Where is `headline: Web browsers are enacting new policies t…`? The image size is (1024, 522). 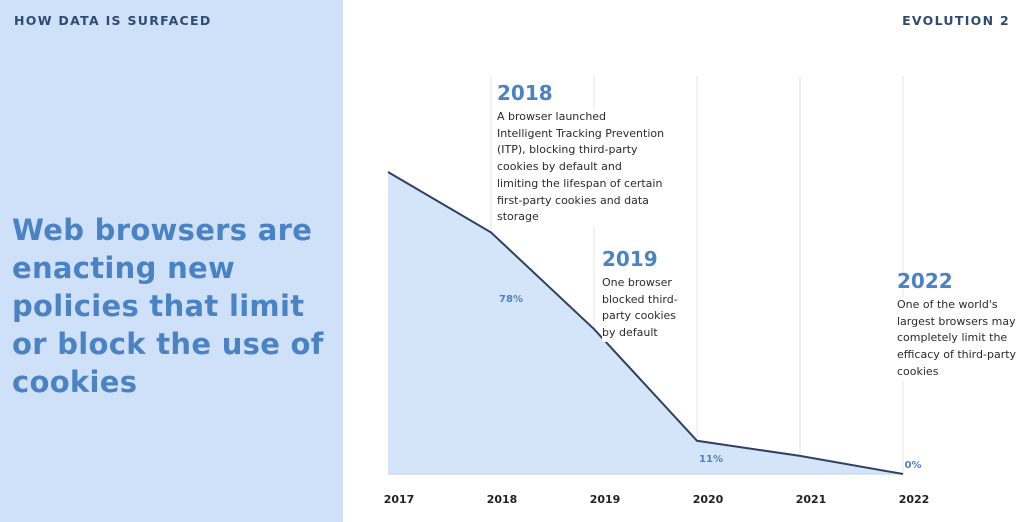
headline: Web browsers are enacting new policies t… is located at coordinates (168, 306).